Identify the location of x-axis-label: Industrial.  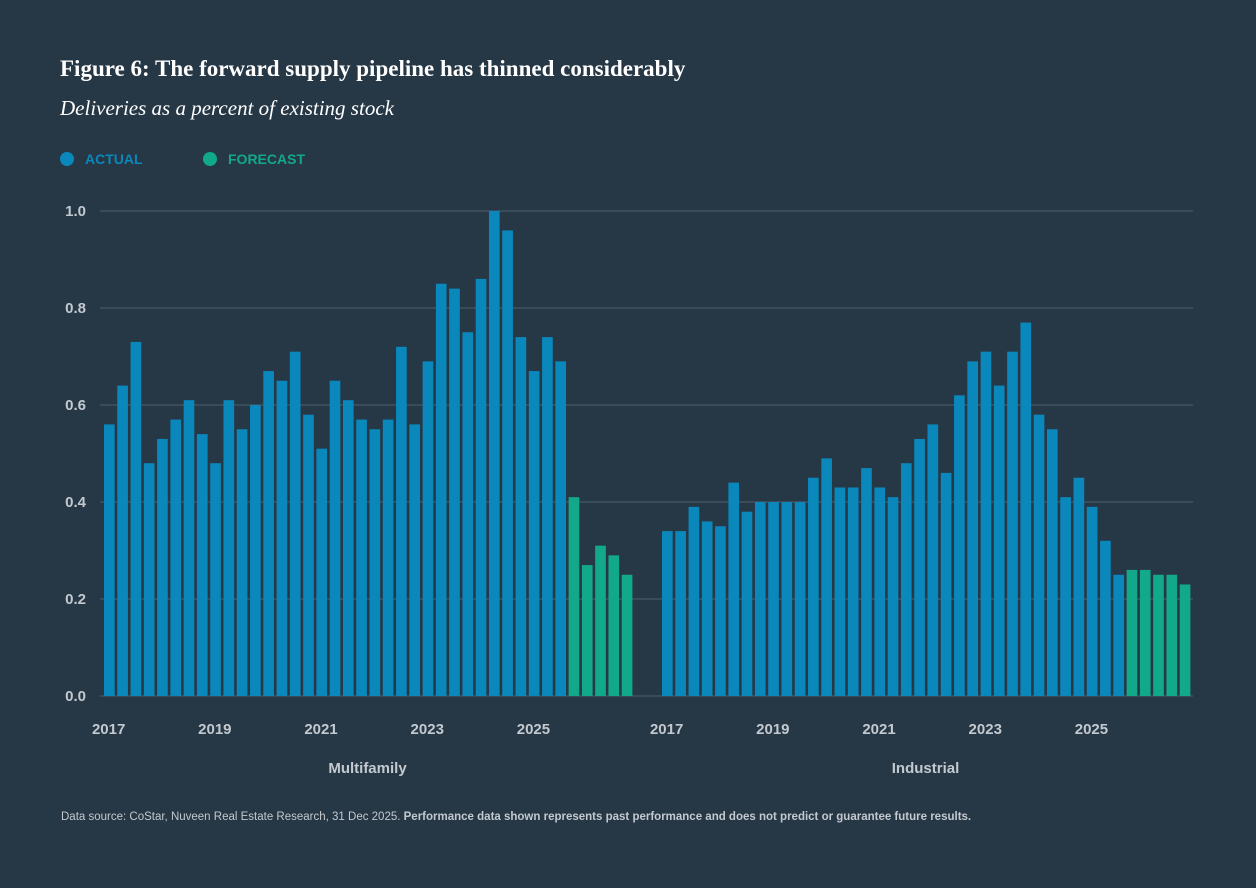
(926, 768).